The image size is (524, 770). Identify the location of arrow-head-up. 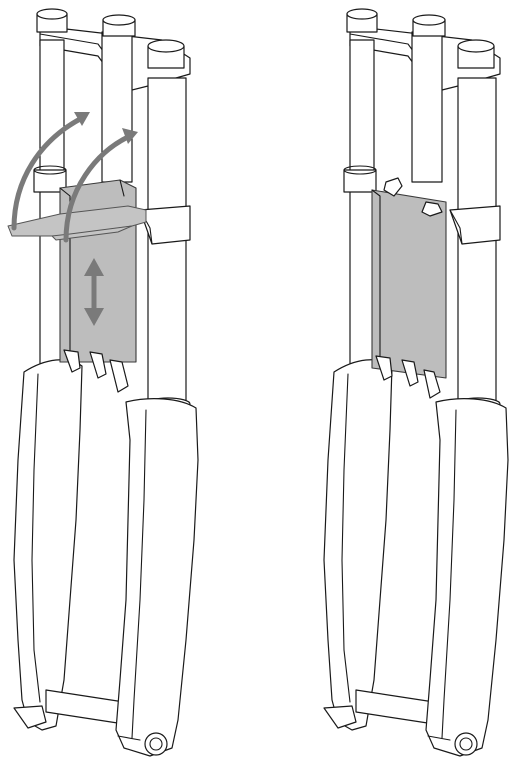
(94, 267).